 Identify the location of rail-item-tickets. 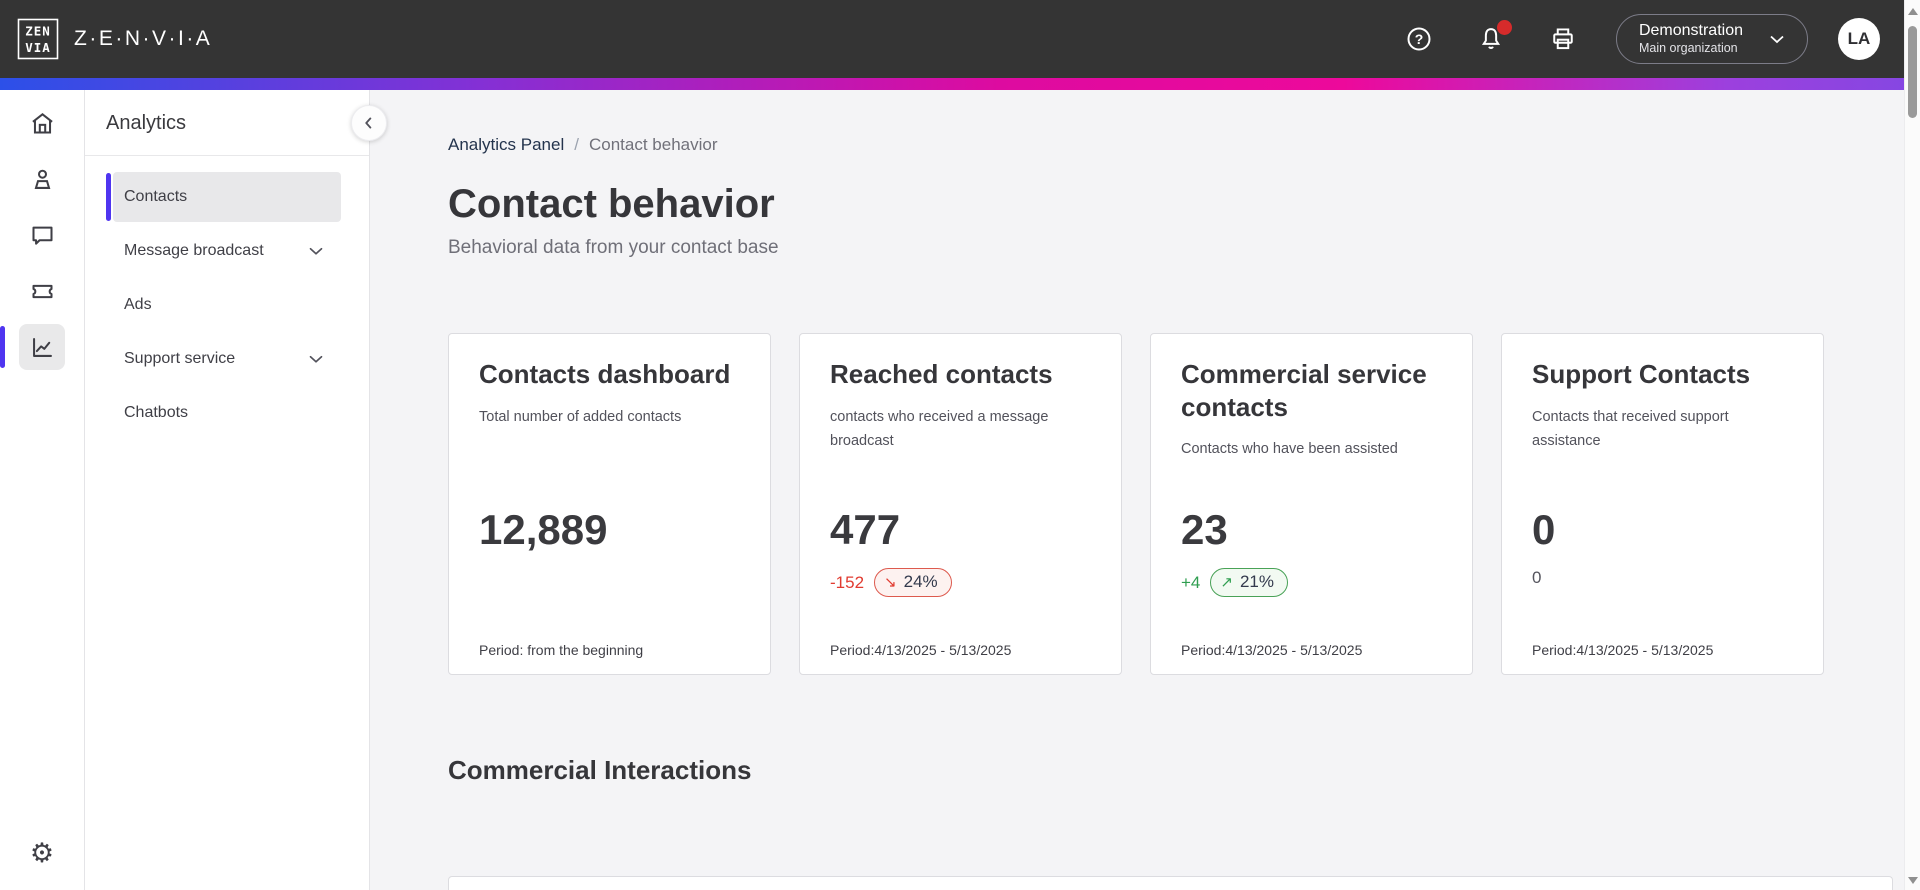
(42, 291).